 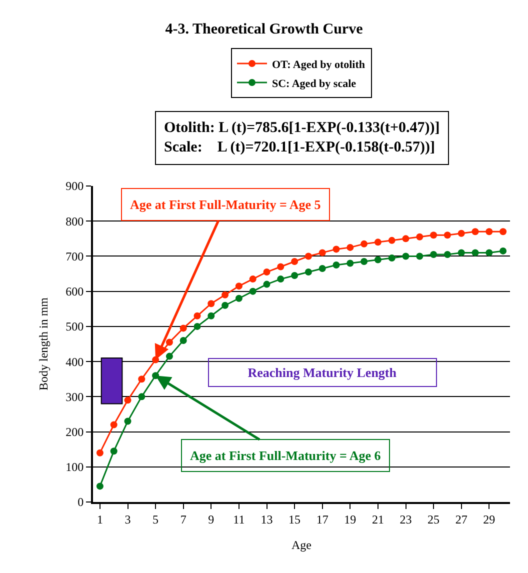 What do you see at coordinates (266, 519) in the screenshot?
I see `x-tick-label: 13` at bounding box center [266, 519].